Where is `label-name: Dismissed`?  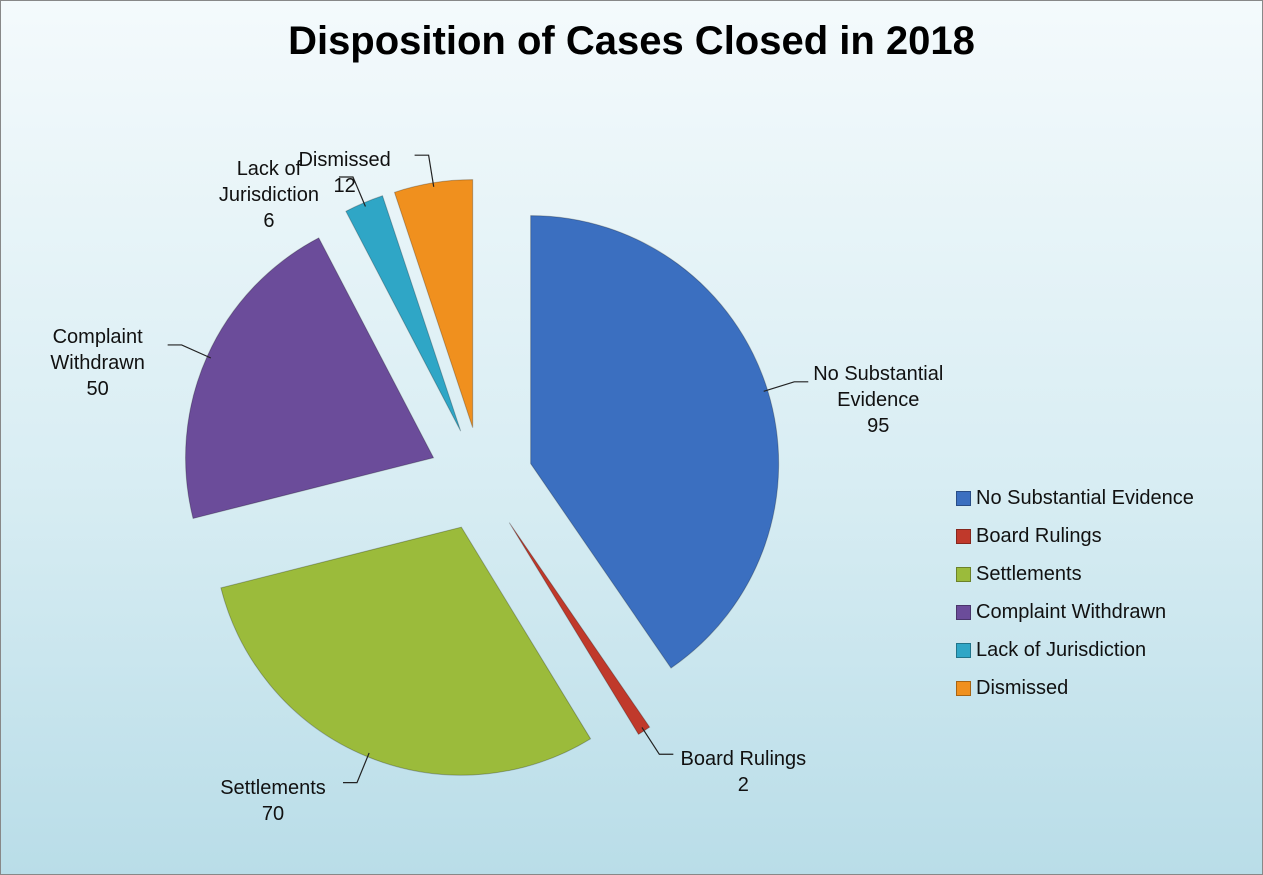
label-name: Dismissed is located at coordinates (344, 160).